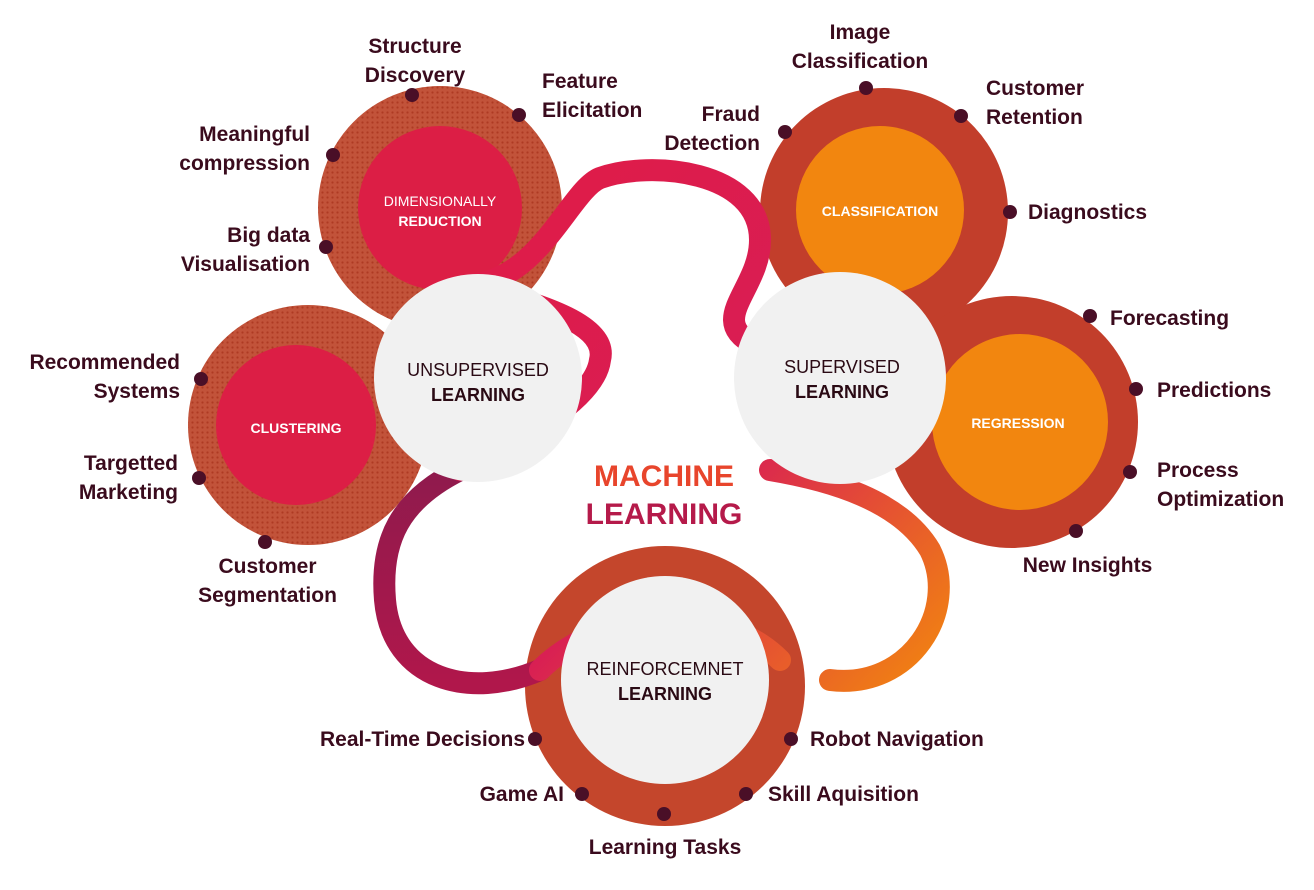  What do you see at coordinates (478, 383) in the screenshot?
I see `unsupervised-hub-label: UNSUPERVISED LEARNING` at bounding box center [478, 383].